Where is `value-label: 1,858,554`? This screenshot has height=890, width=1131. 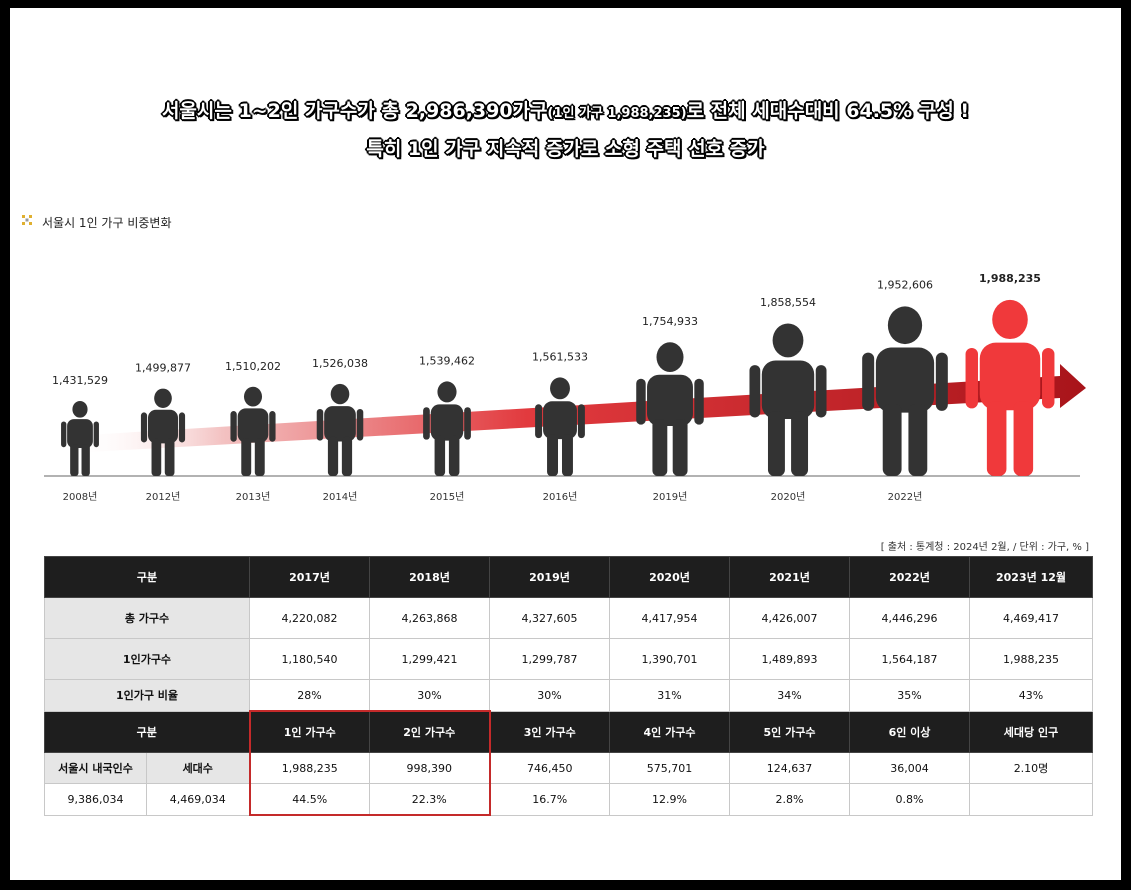
value-label: 1,858,554 is located at coordinates (788, 302).